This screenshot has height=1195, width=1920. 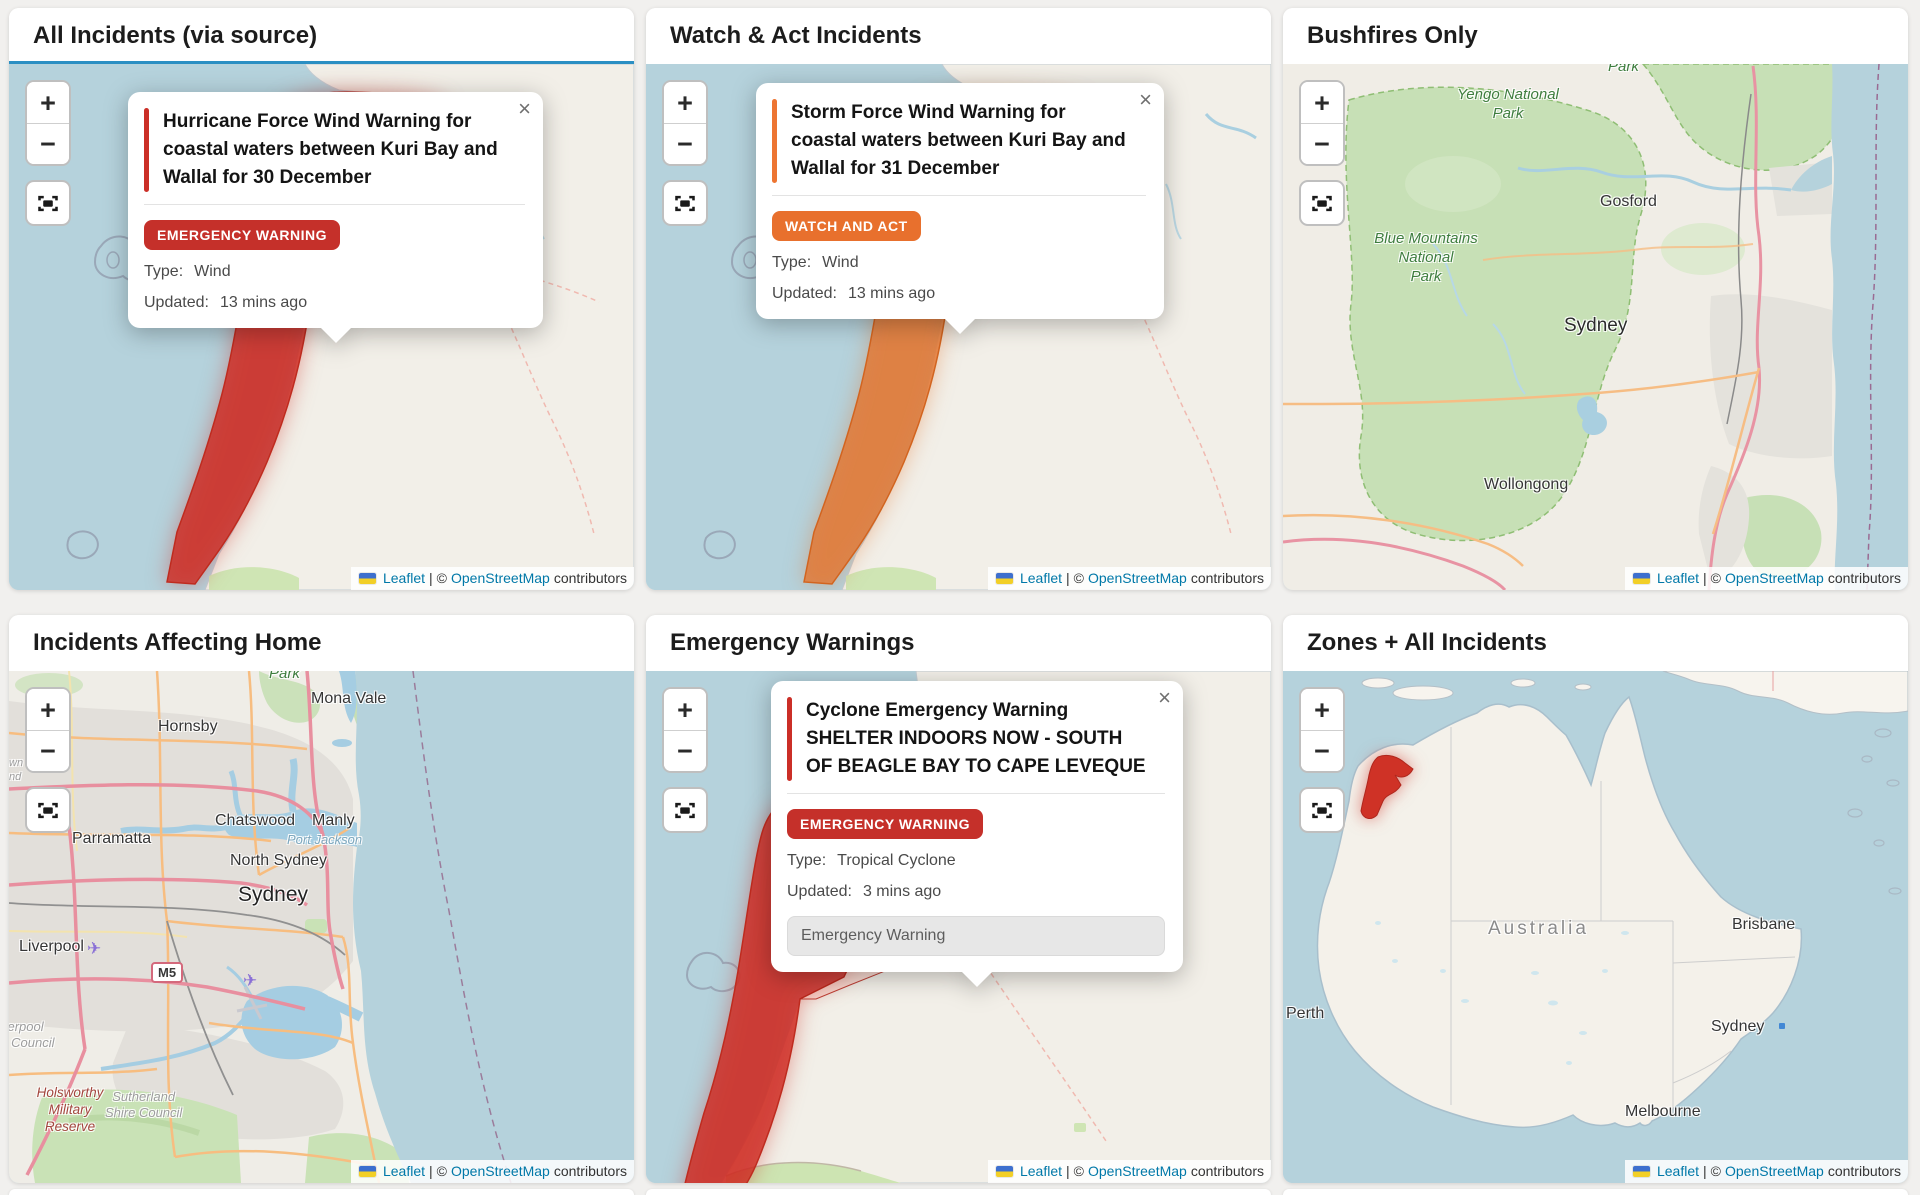 What do you see at coordinates (1595, 36) in the screenshot?
I see `panel-title-bushfires: Bushfires Only` at bounding box center [1595, 36].